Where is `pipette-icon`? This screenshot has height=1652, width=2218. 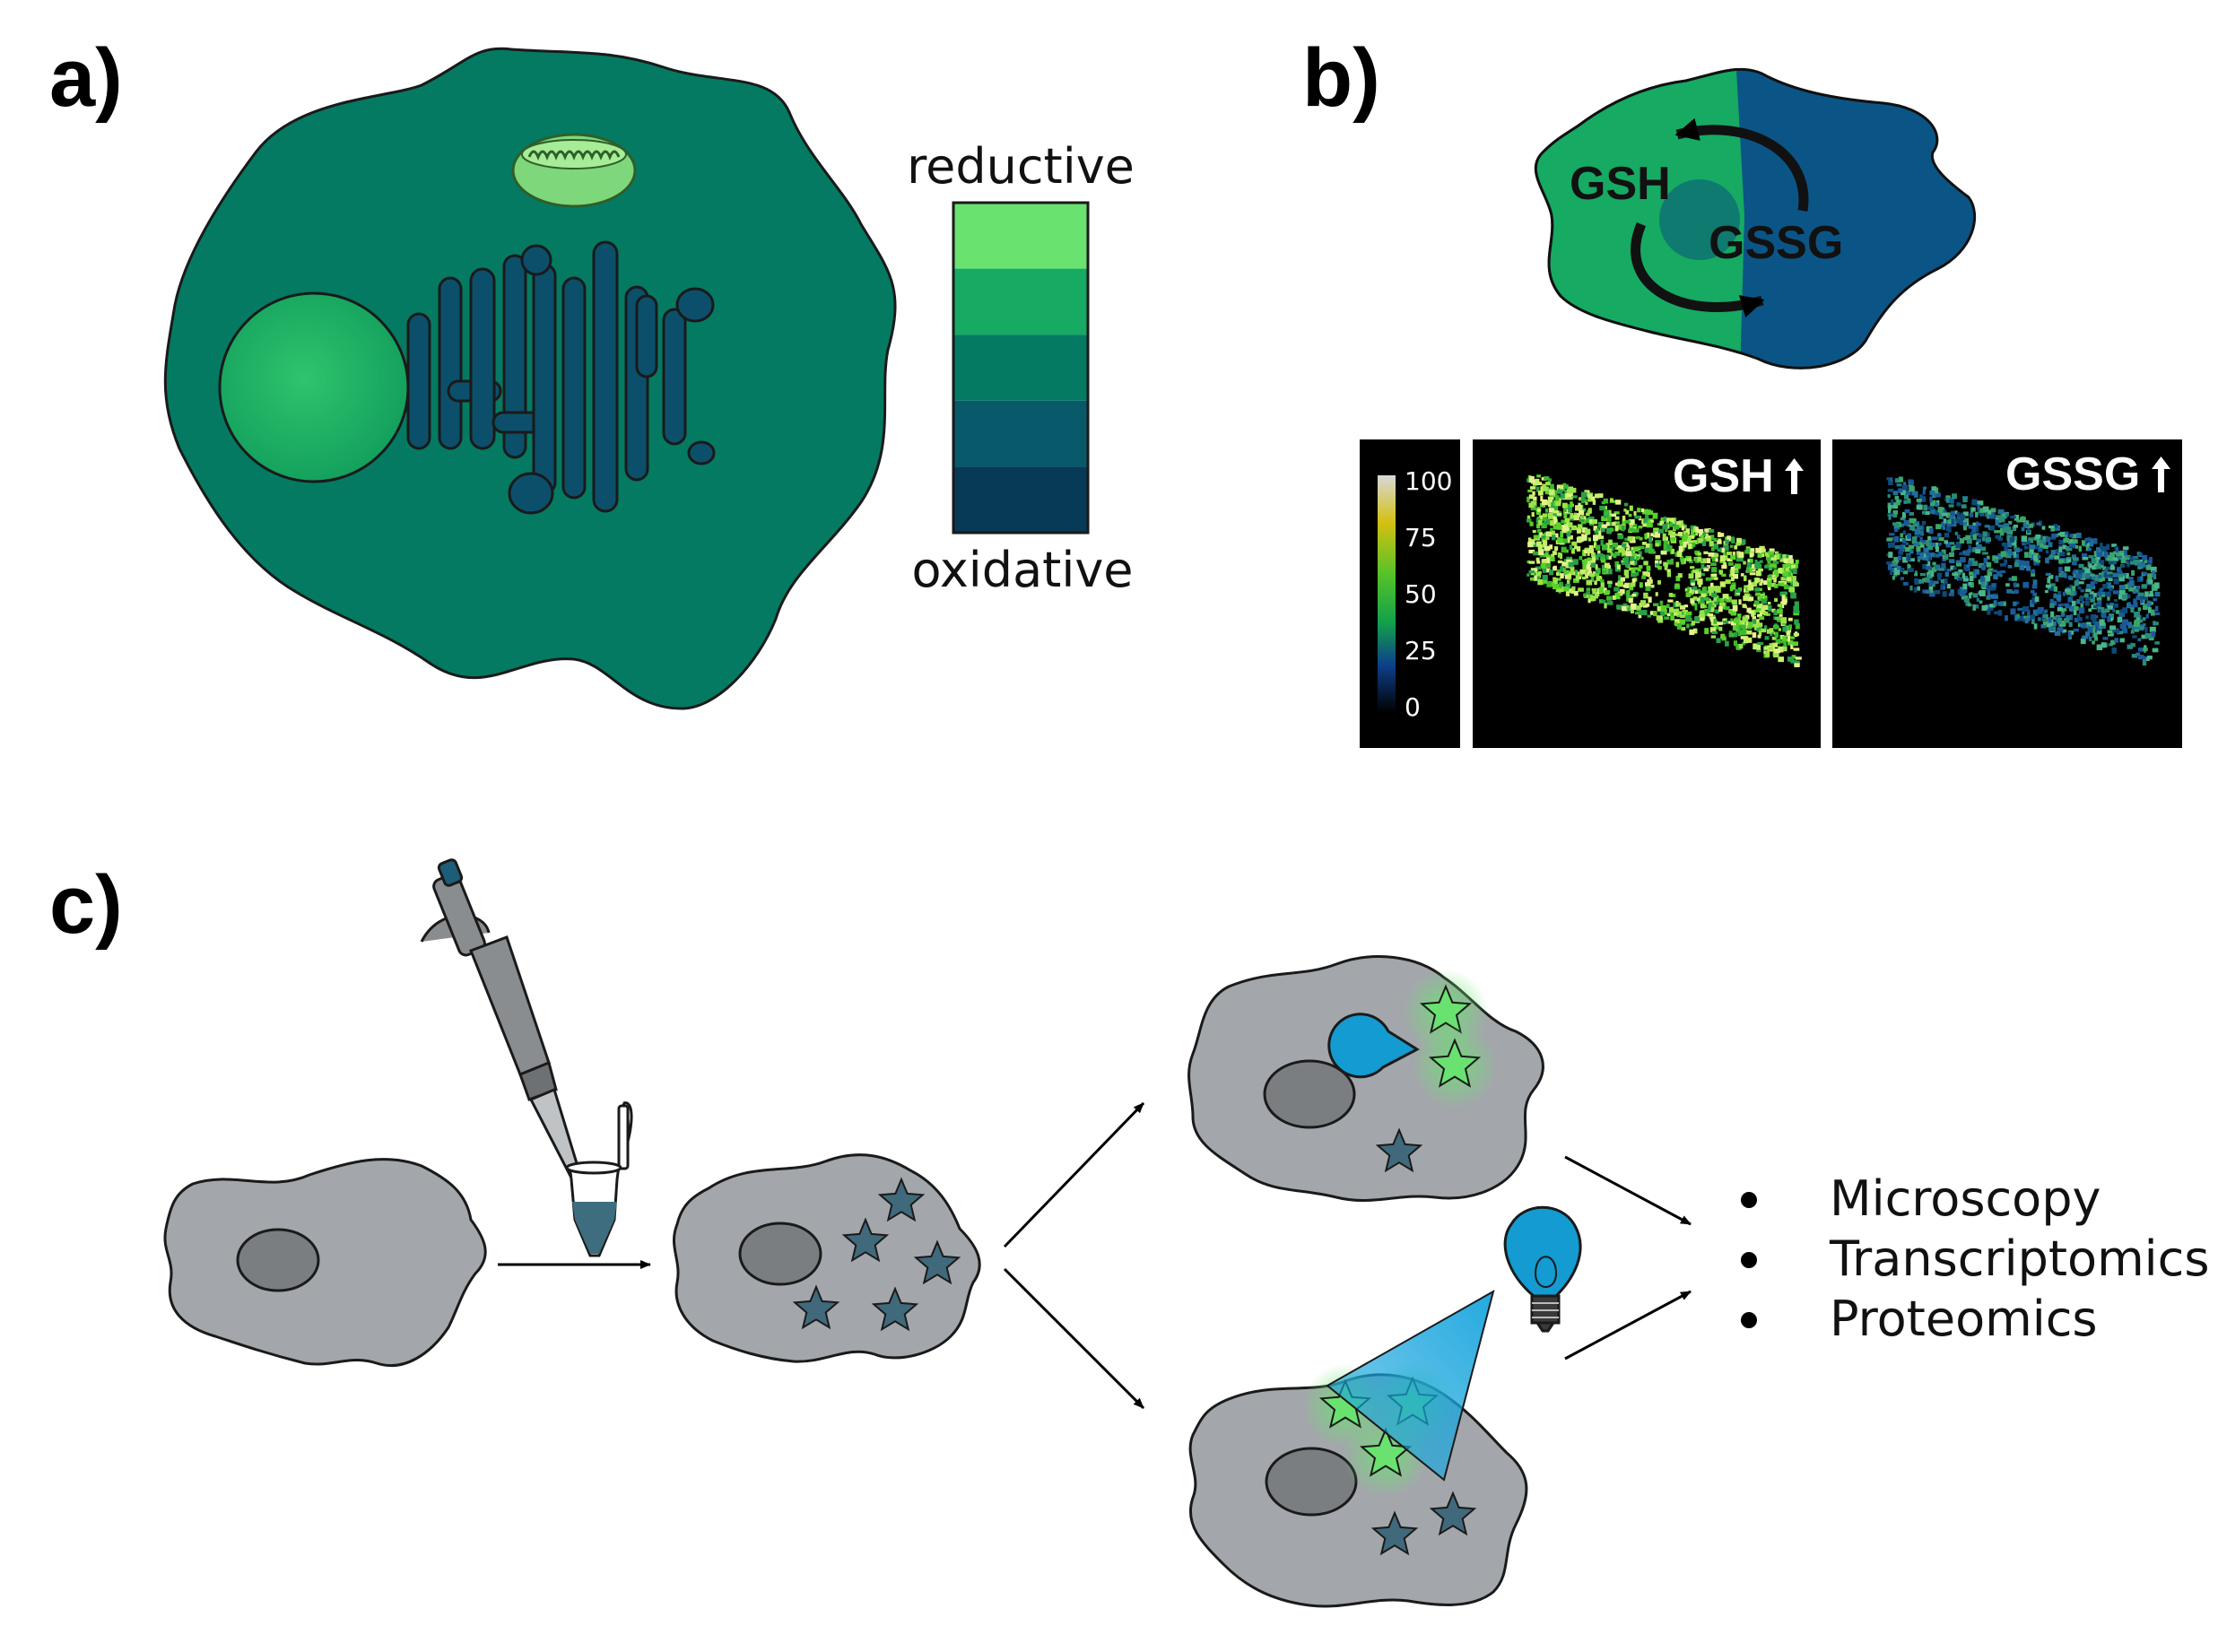
pipette-icon is located at coordinates (503, 1026).